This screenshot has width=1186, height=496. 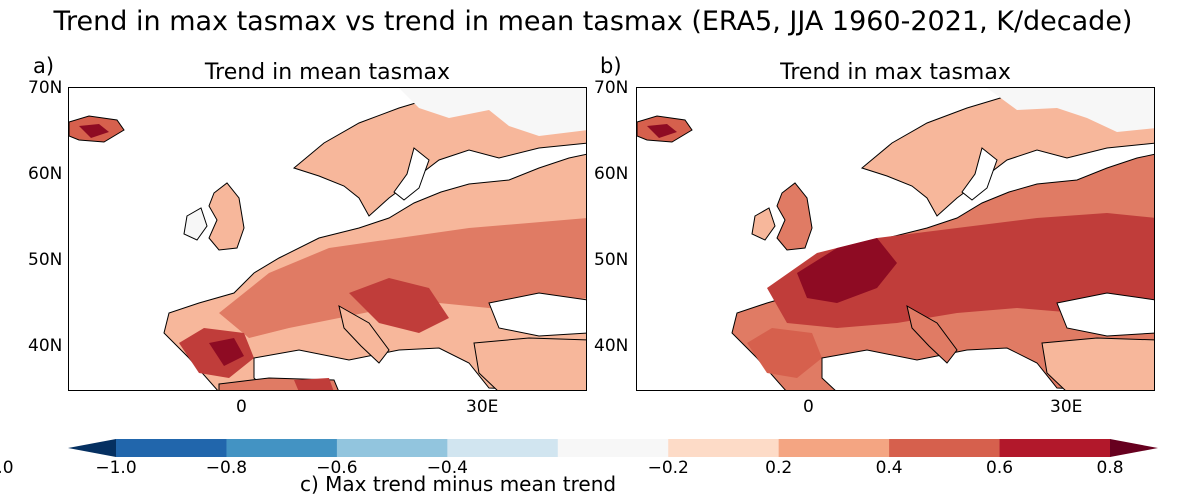 What do you see at coordinates (611, 260) in the screenshot?
I see `lat-tick-50n-b: 50N` at bounding box center [611, 260].